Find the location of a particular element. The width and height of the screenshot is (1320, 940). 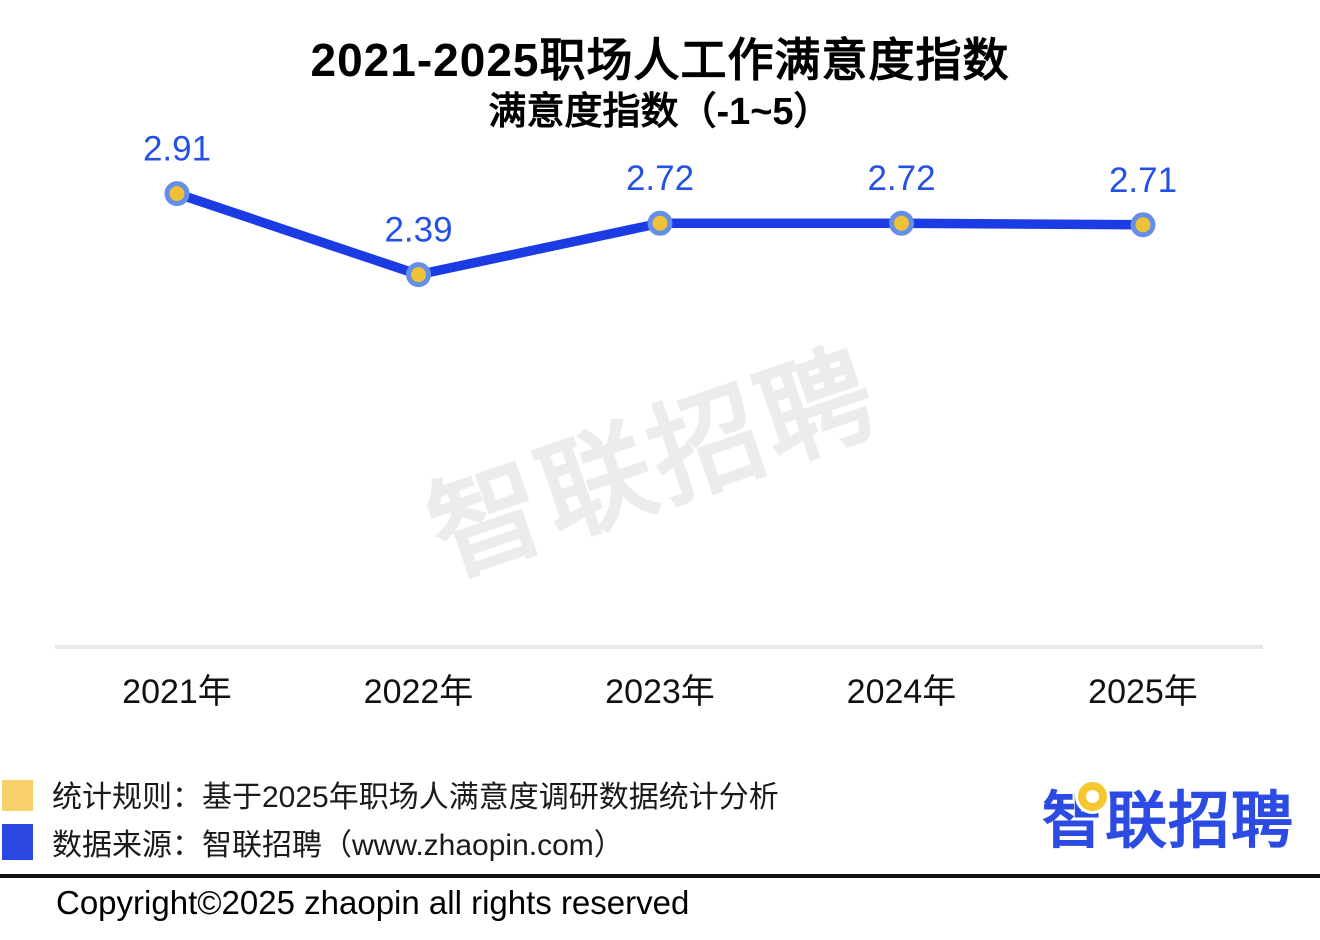

chart-title: 2021-2025职场人工作满意度指数 is located at coordinates (660, 60).